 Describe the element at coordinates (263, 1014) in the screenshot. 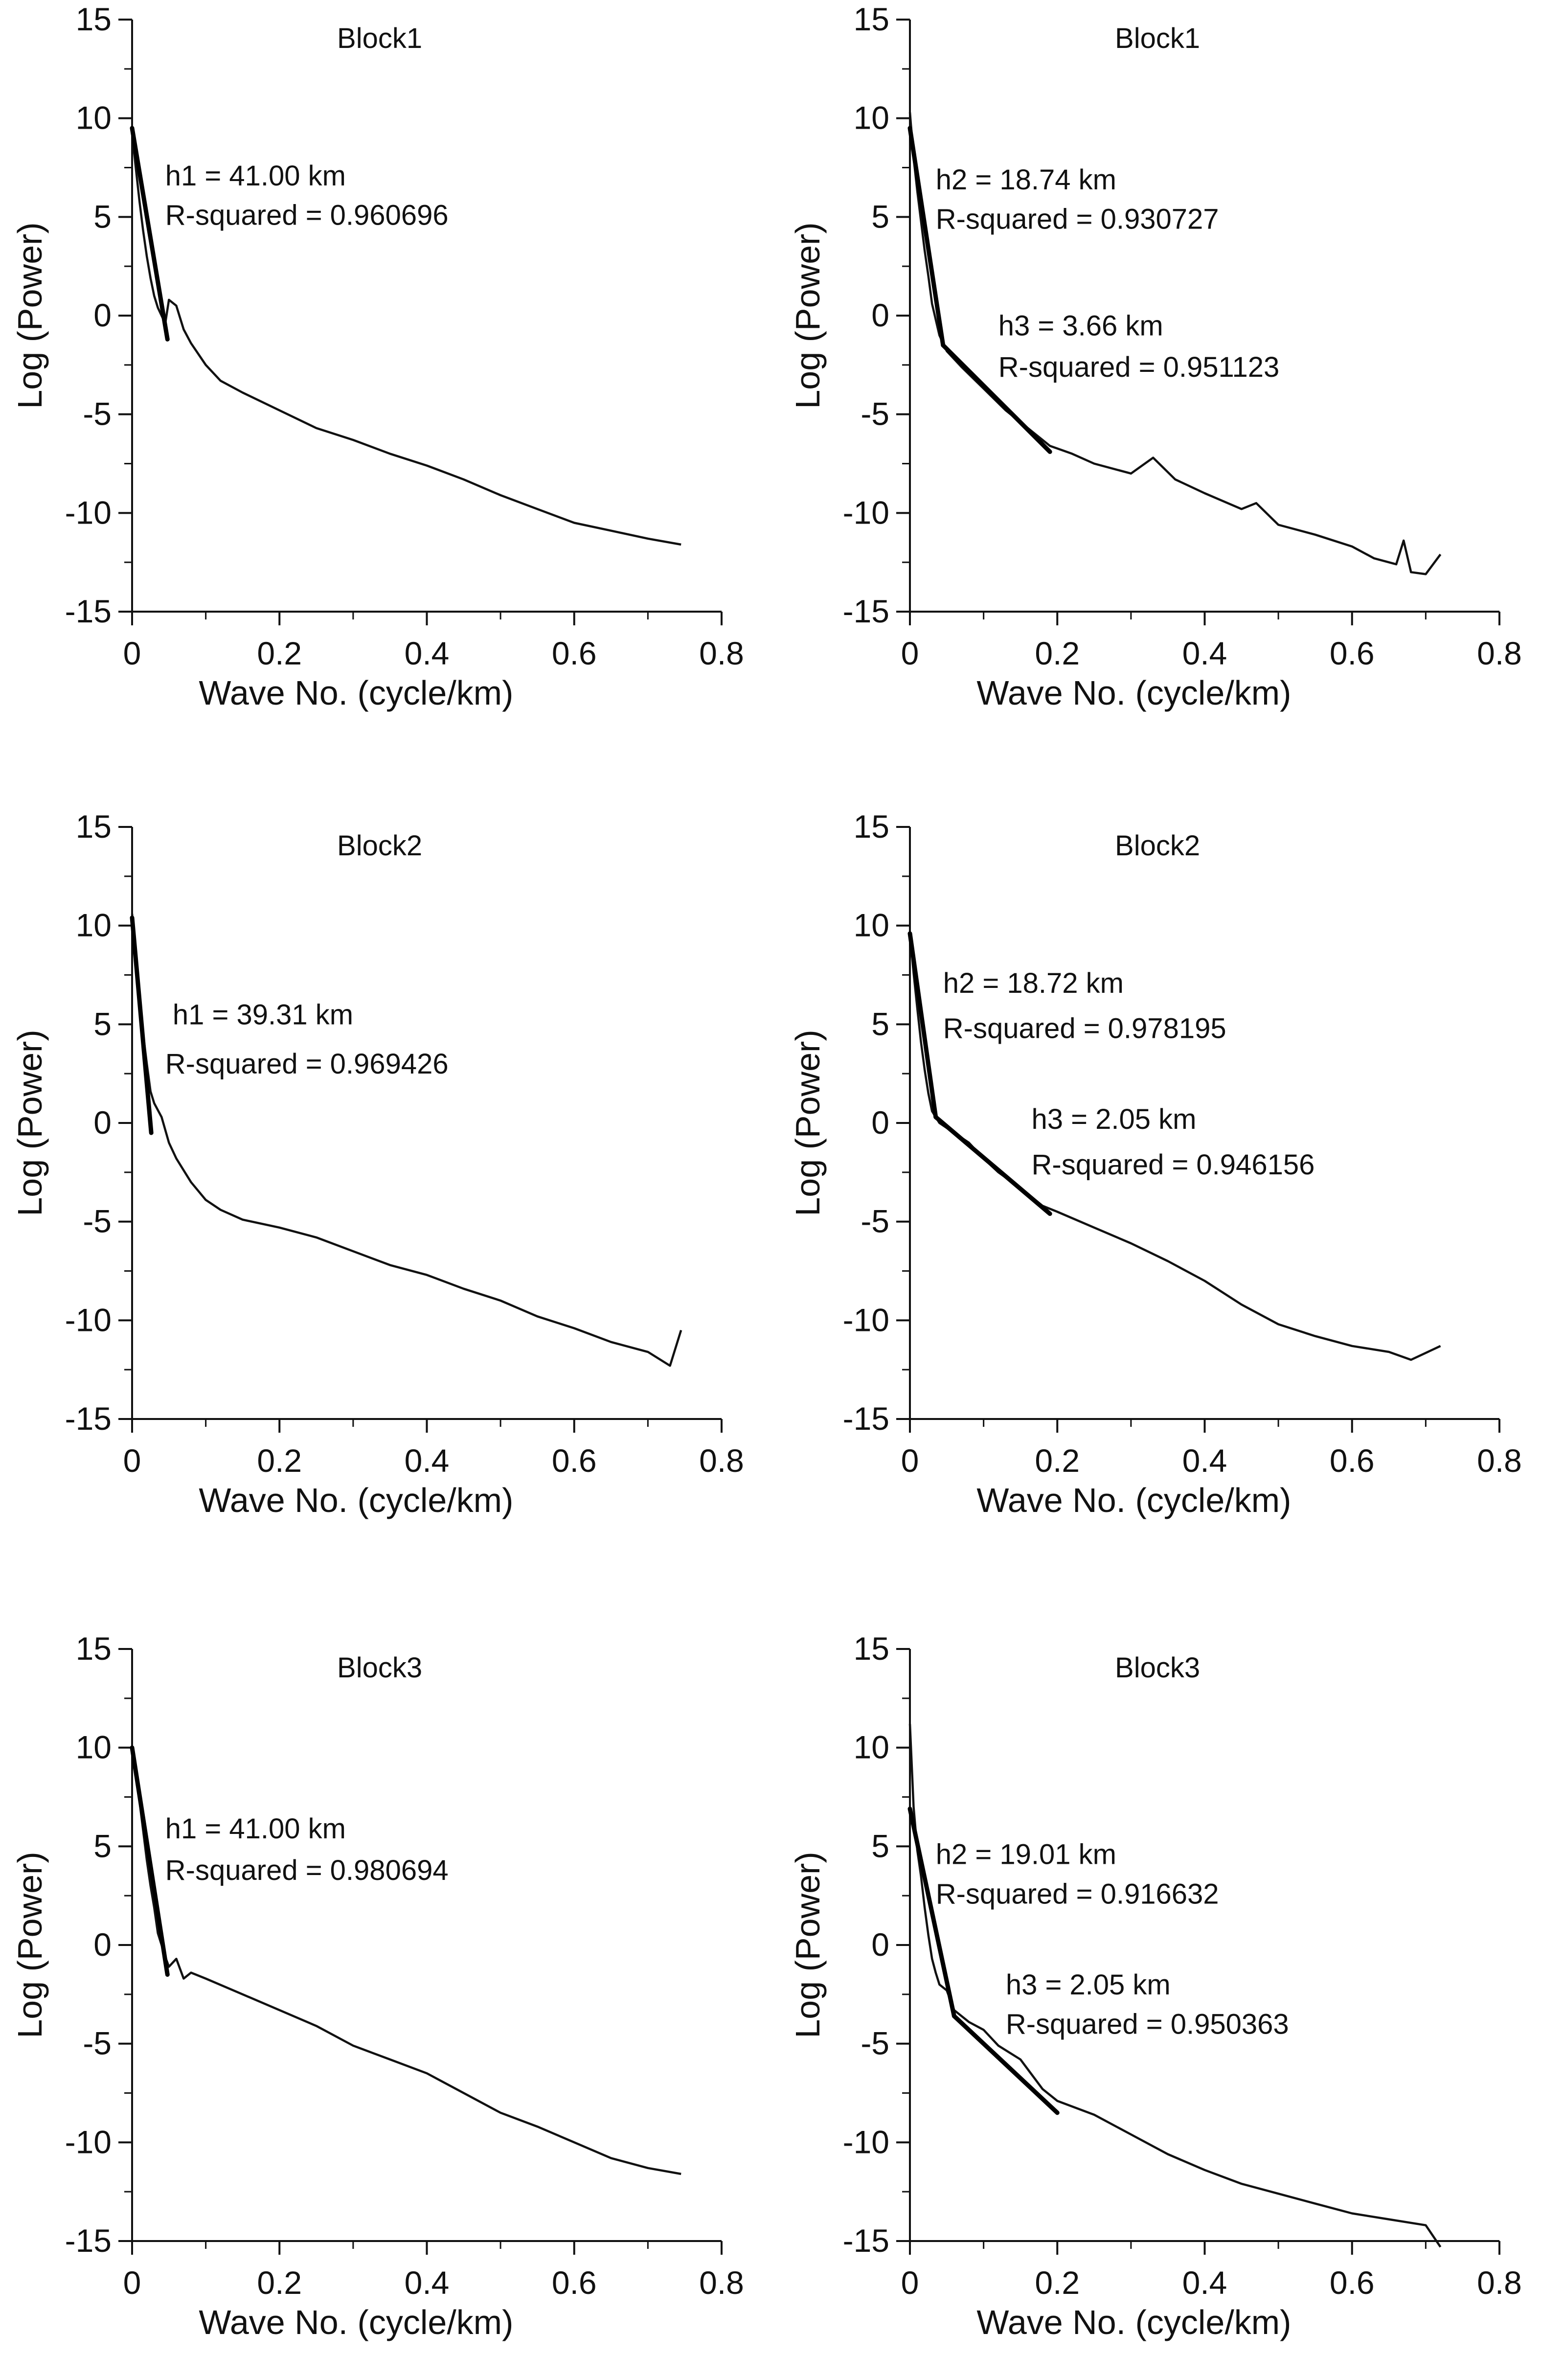

I see `annotation-label: h1 = 39.31 km` at that location.